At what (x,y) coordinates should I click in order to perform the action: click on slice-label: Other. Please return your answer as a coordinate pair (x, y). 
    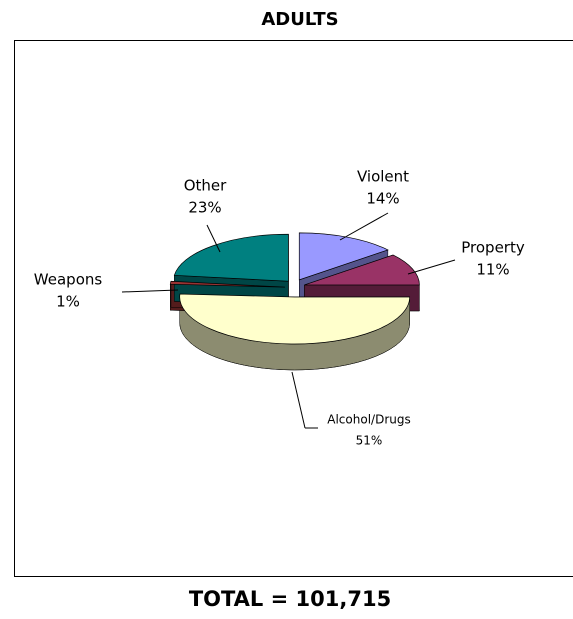
    Looking at the image, I should click on (205, 186).